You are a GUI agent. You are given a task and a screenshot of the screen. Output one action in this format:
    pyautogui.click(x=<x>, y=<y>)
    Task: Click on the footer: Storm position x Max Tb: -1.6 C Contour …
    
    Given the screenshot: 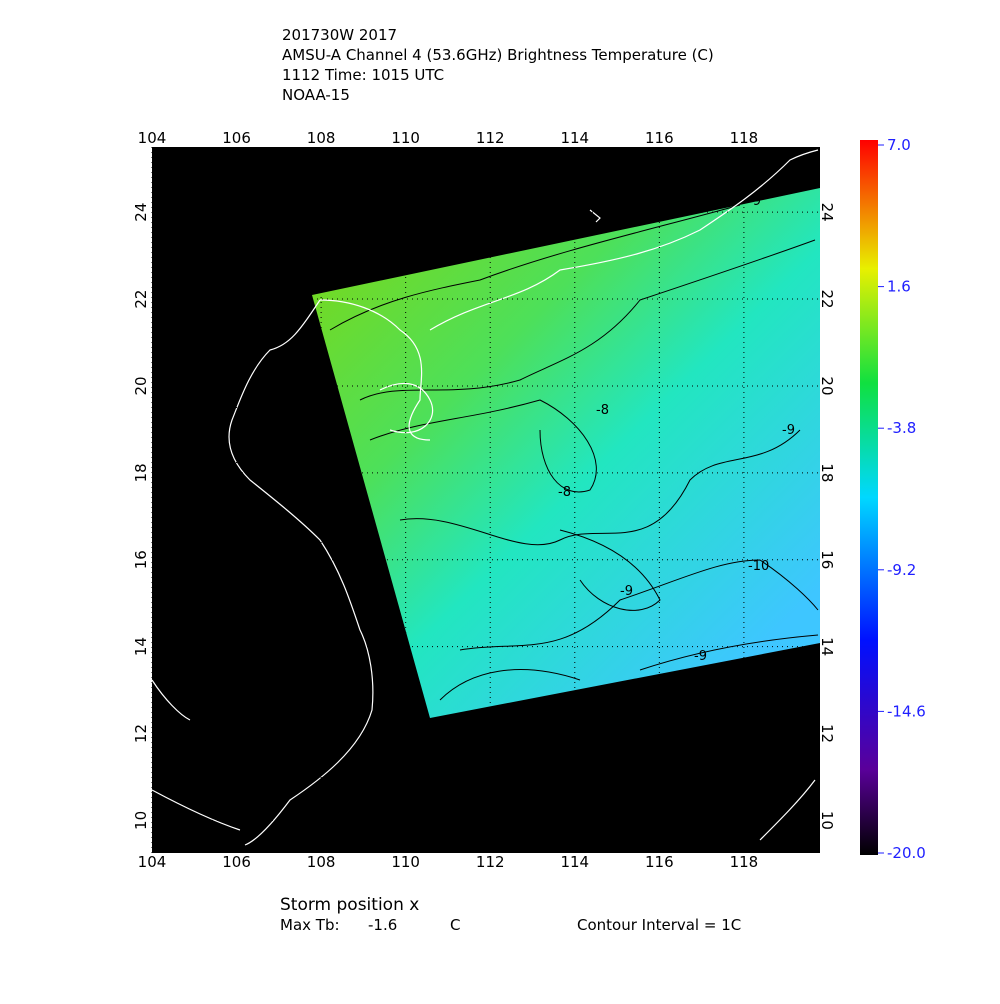 What is the action you would take?
    pyautogui.click(x=510, y=914)
    